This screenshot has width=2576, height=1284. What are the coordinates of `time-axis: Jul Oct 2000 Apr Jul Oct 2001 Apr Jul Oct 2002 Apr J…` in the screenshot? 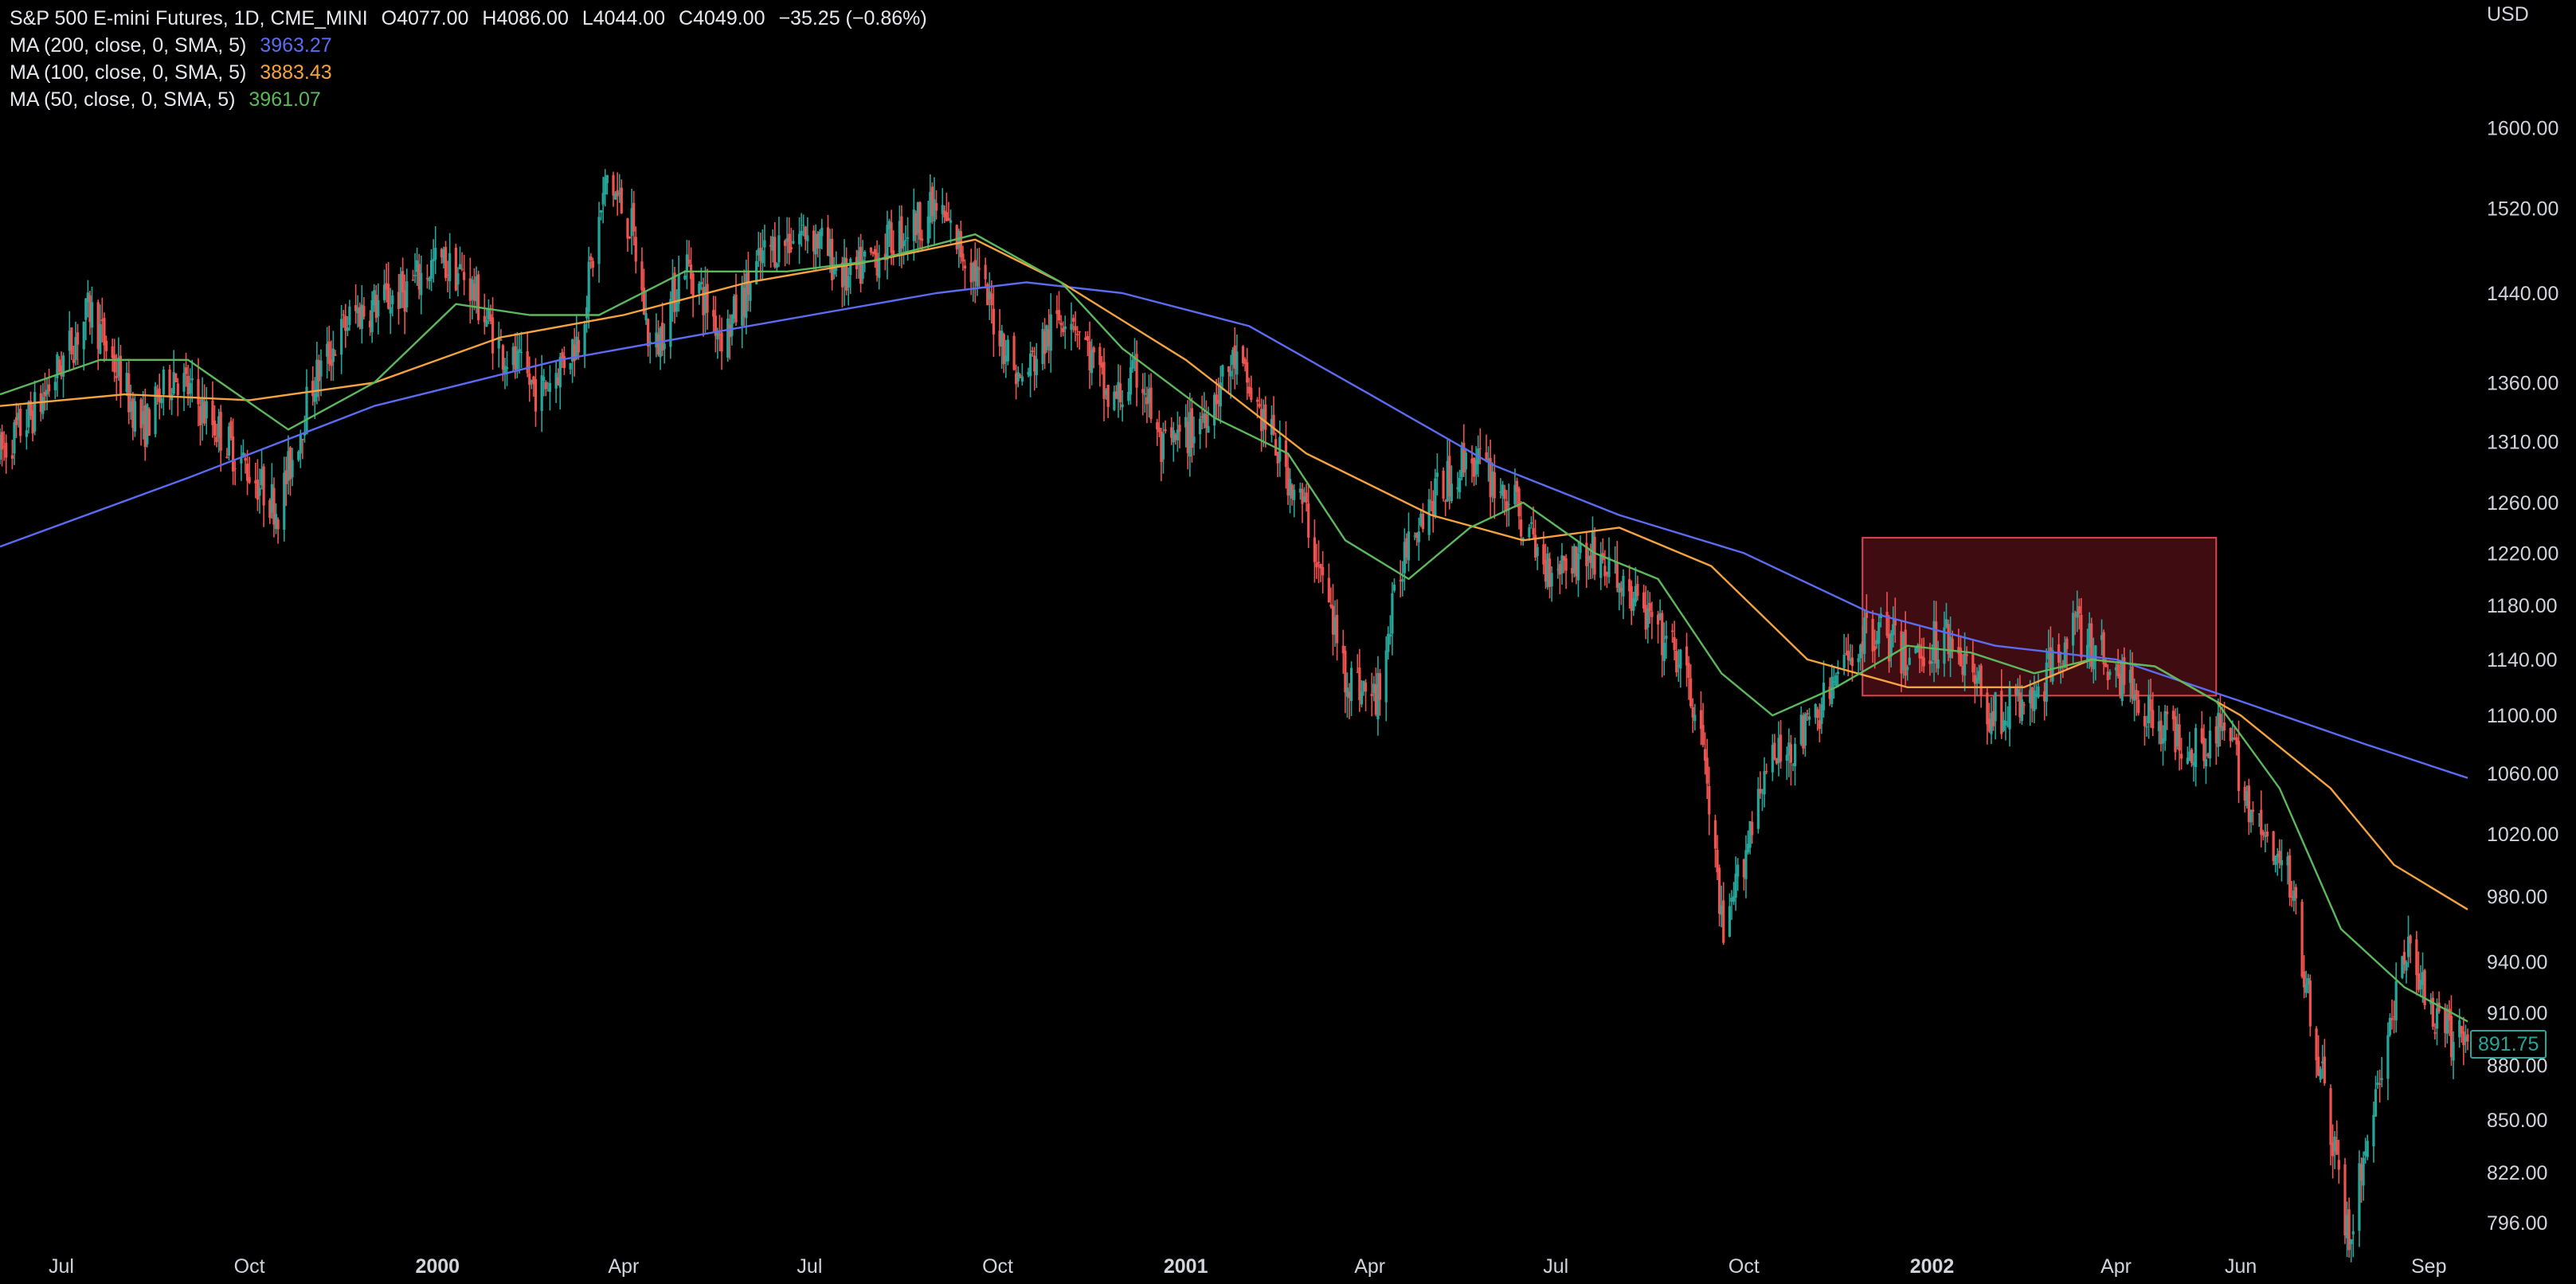 It's located at (1247, 1266).